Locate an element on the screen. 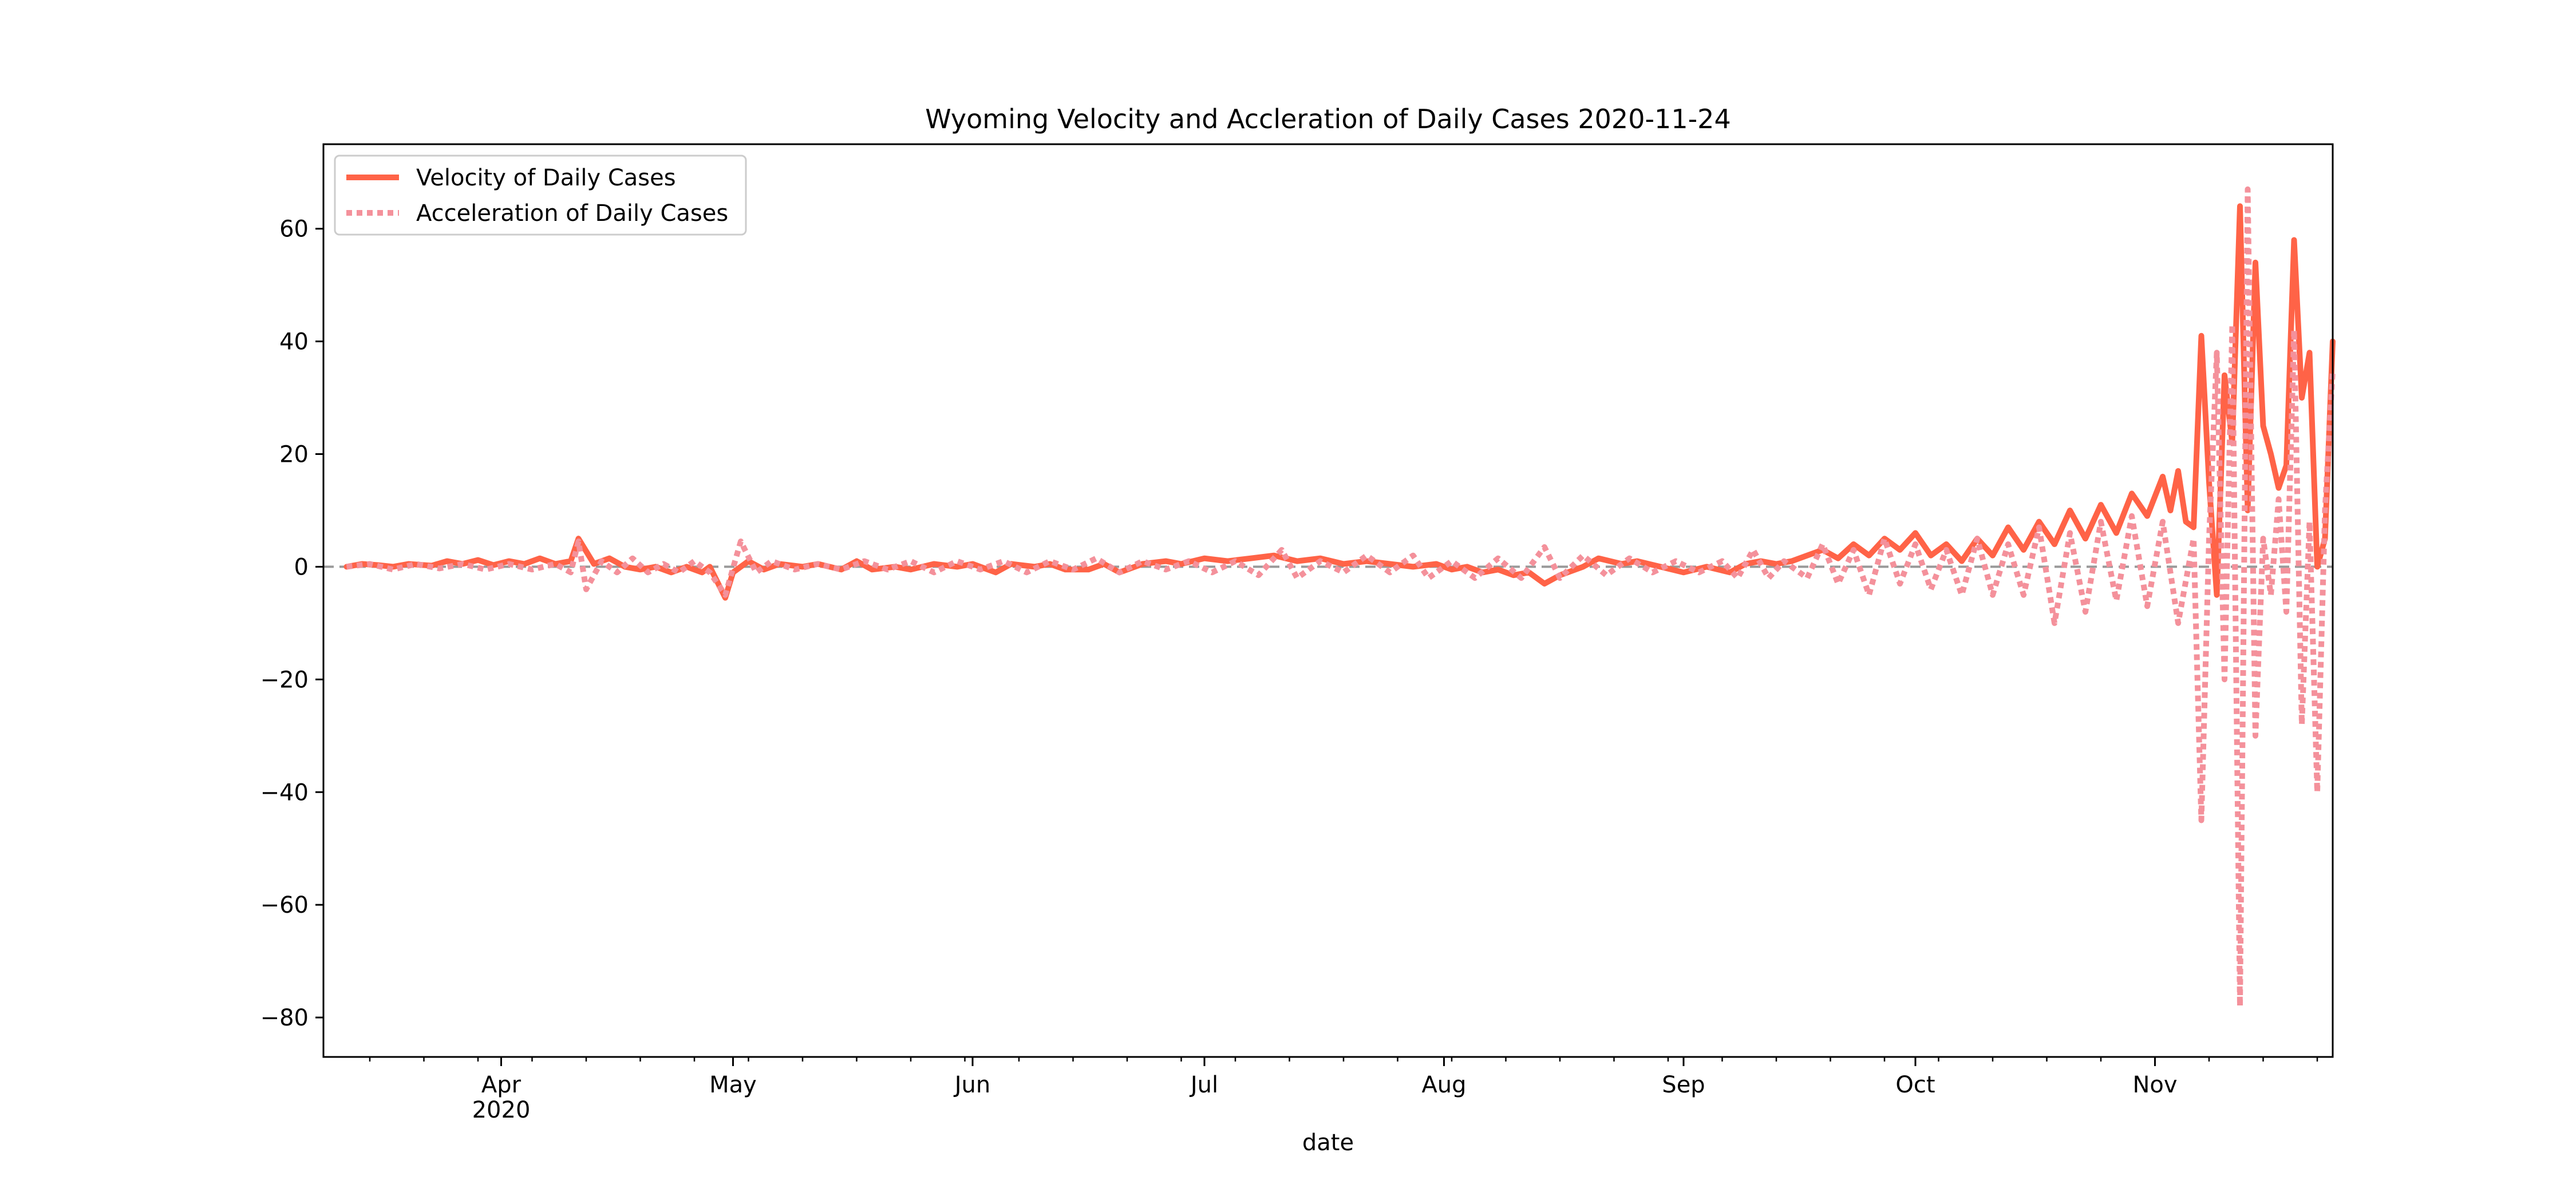 This screenshot has height=1204, width=2576. x-axis-label: date is located at coordinates (1328, 1143).